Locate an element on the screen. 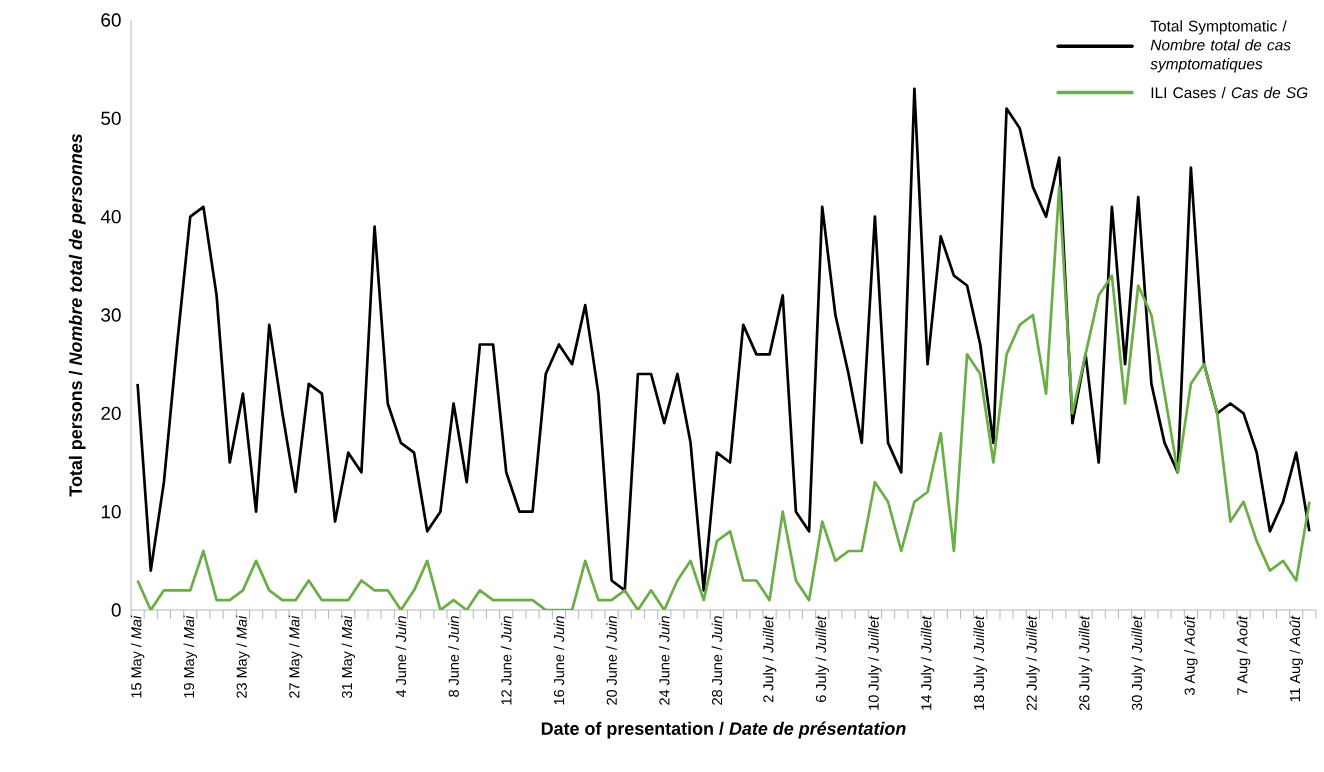  x-tick-label: 27 May / Mai is located at coordinates (295, 656).